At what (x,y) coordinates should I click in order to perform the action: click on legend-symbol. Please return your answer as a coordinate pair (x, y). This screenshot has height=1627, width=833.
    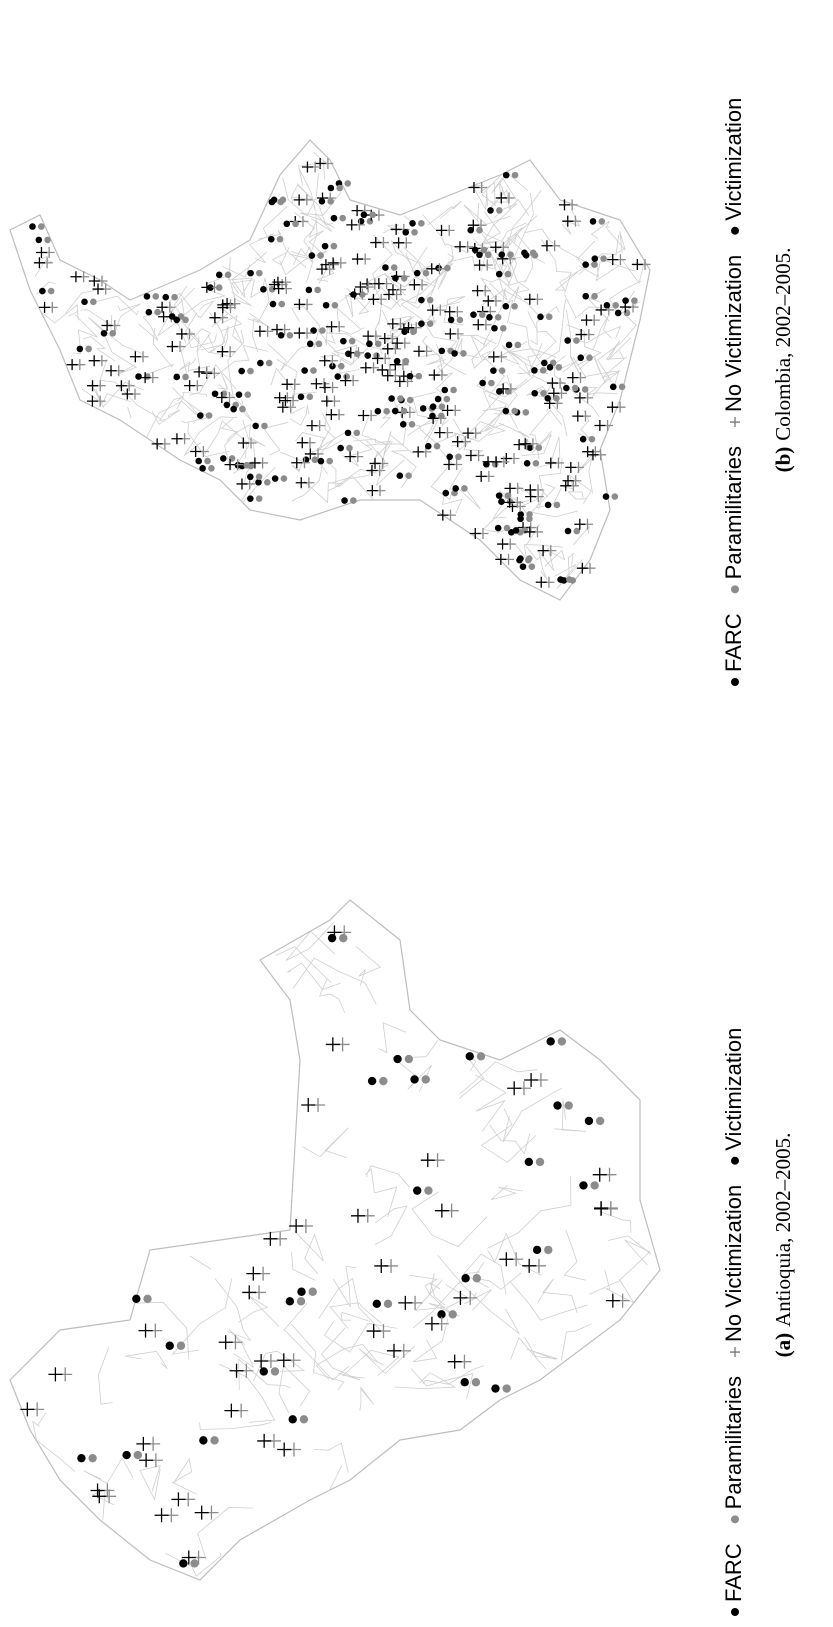
    Looking at the image, I should click on (735, 1612).